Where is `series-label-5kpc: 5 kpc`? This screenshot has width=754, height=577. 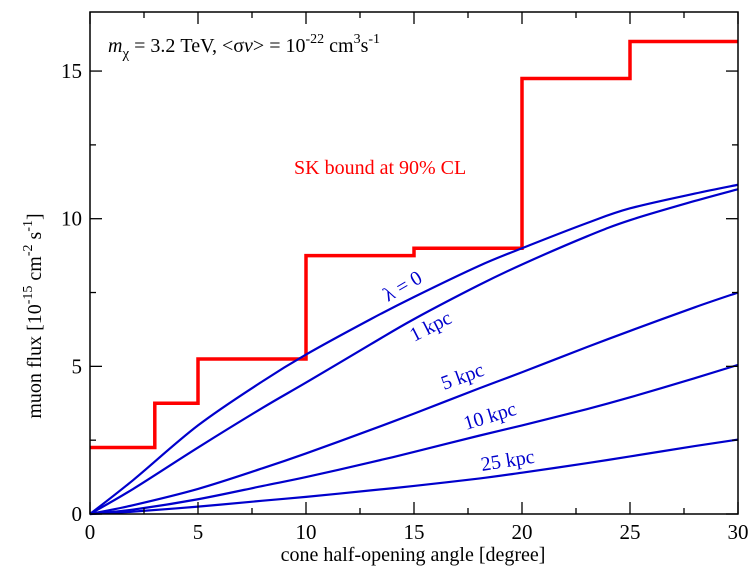
series-label-5kpc: 5 kpc is located at coordinates (462, 377).